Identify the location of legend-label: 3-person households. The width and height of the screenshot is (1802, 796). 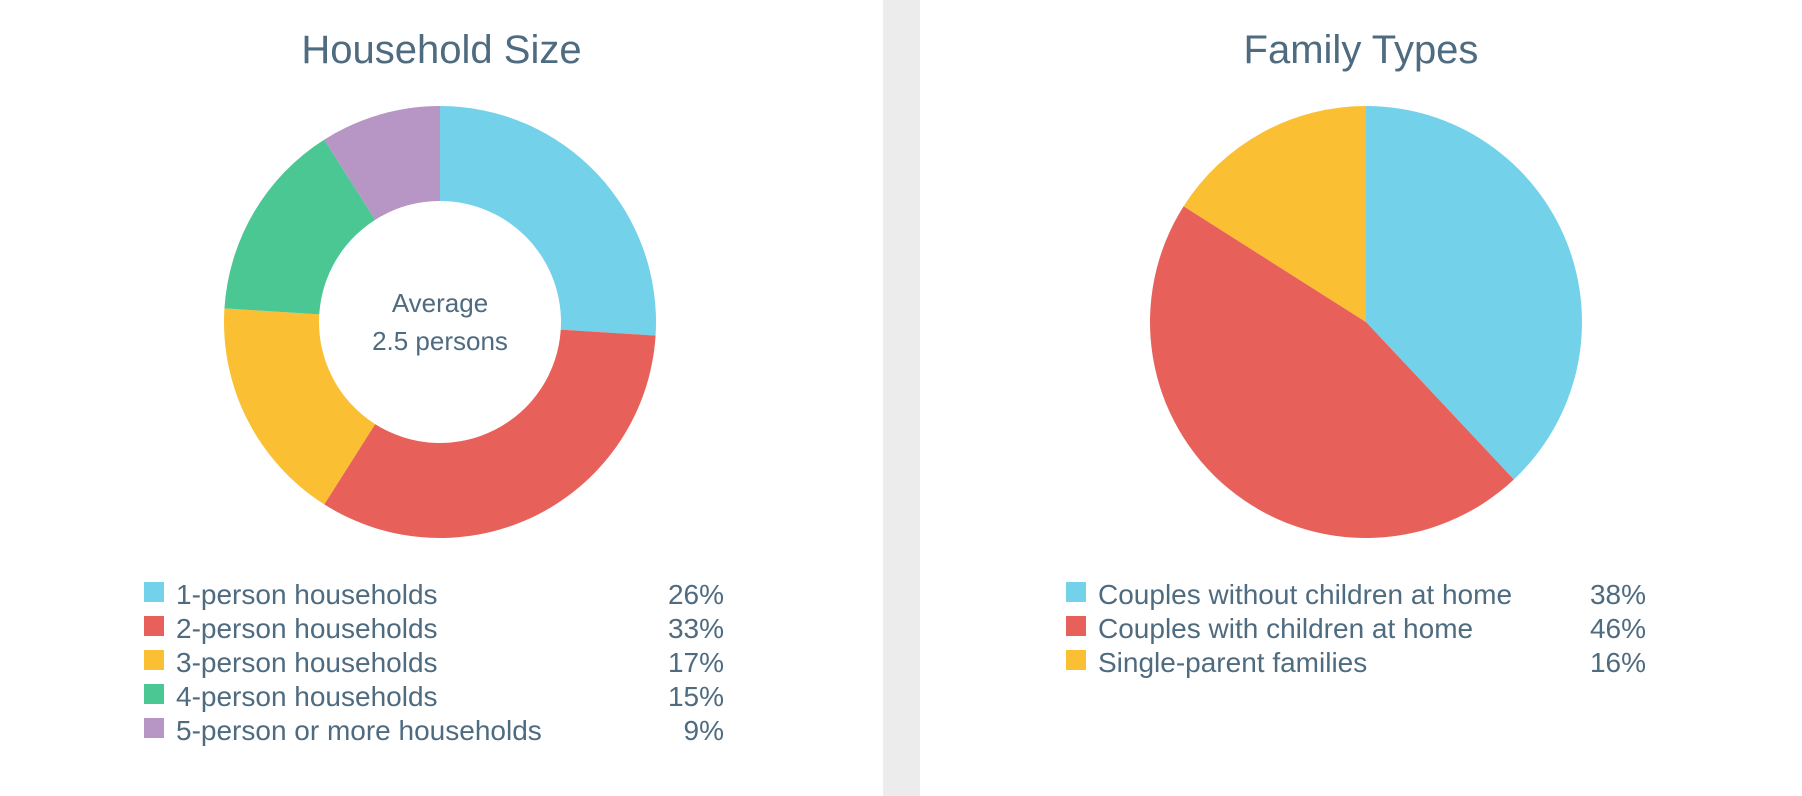
(307, 662).